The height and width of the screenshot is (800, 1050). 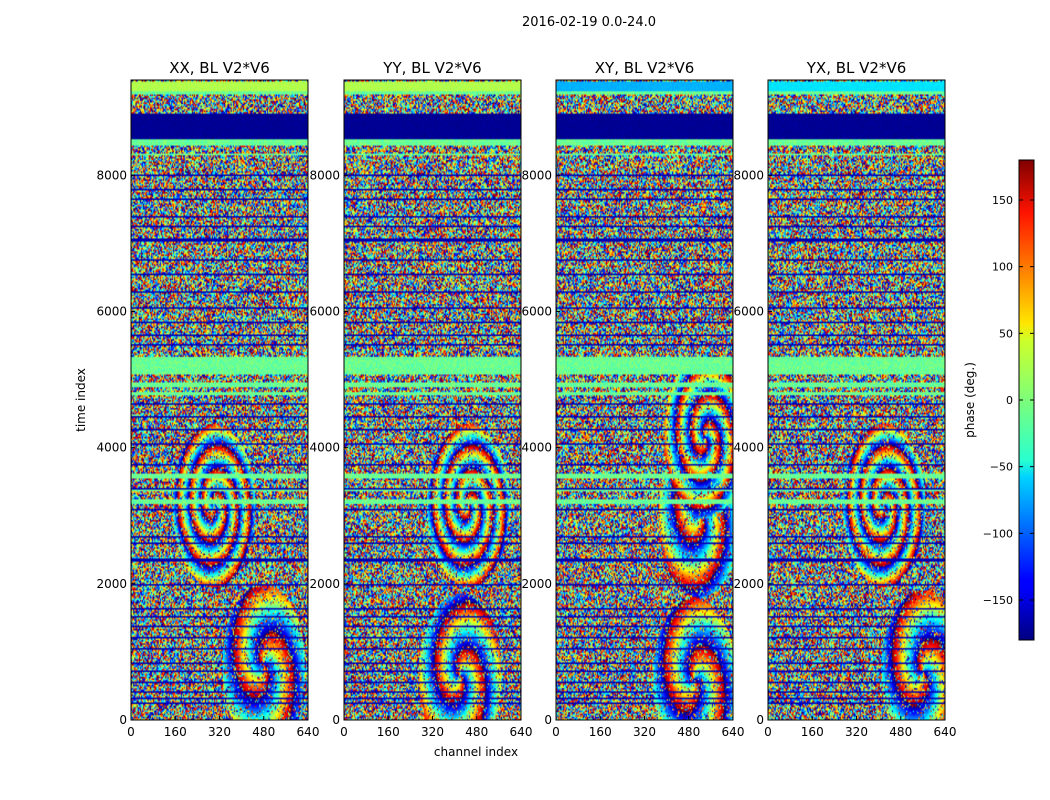 I want to click on panel-title: XY, BL V2*V6, so click(x=645, y=68).